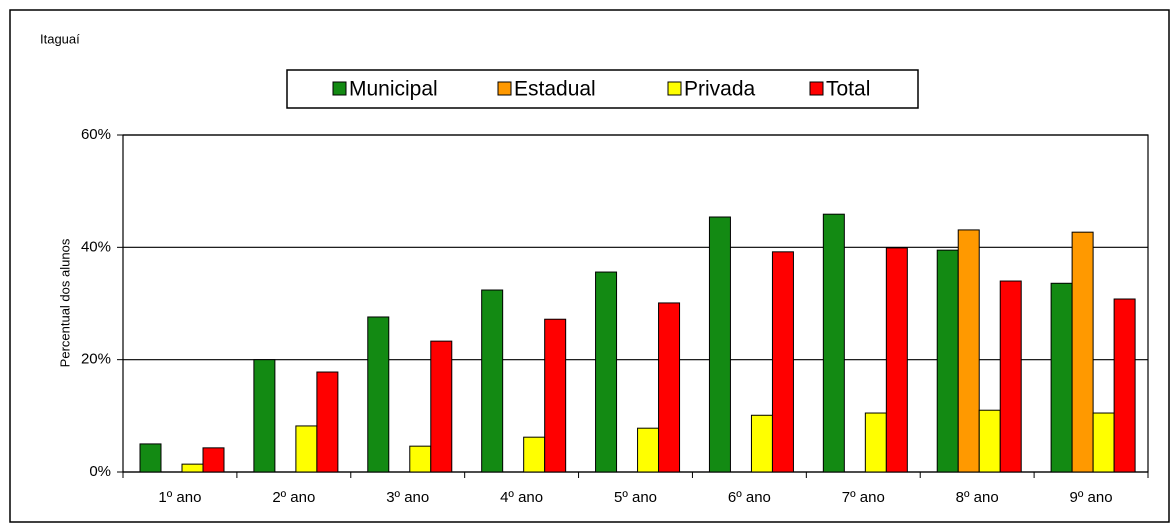 The height and width of the screenshot is (523, 1171). What do you see at coordinates (293, 497) in the screenshot?
I see `x-tick-label: 2º ano` at bounding box center [293, 497].